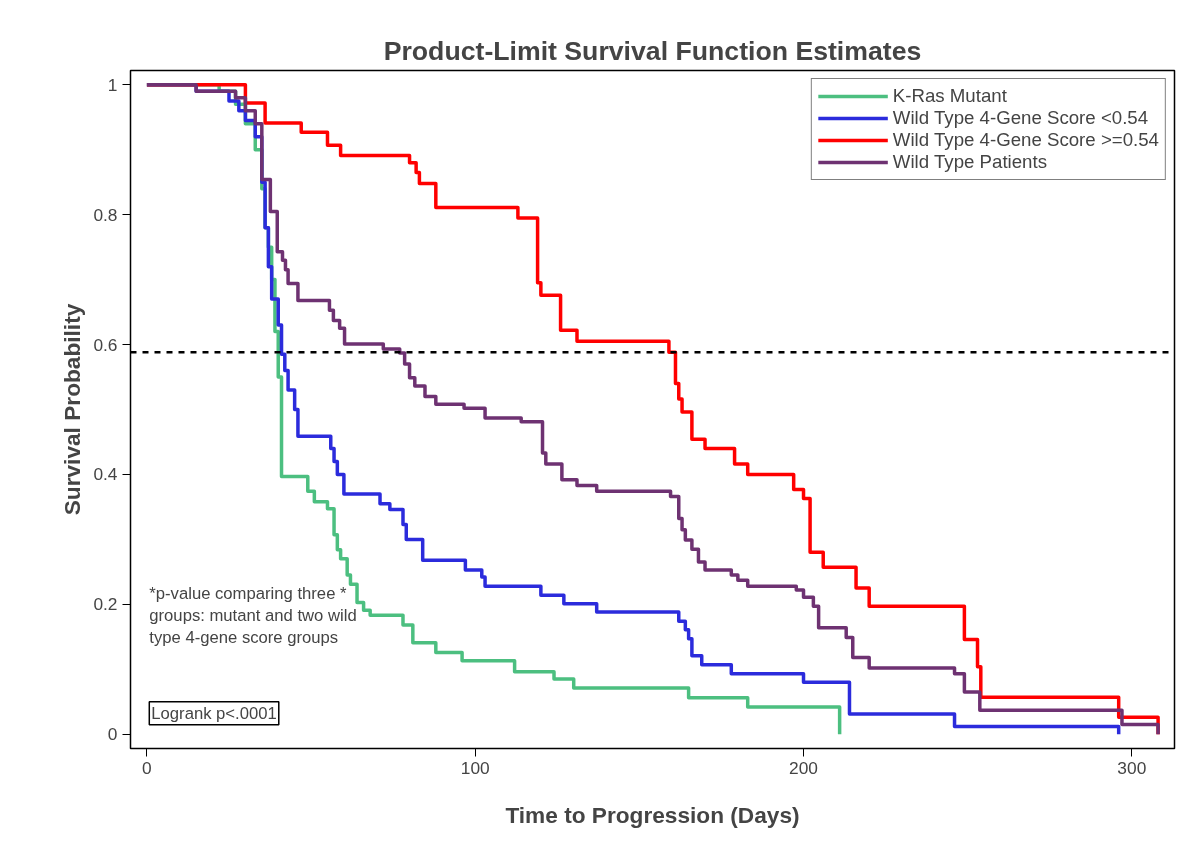 The image size is (1189, 858). What do you see at coordinates (105, 344) in the screenshot?
I see `y-tick-label: 0.6` at bounding box center [105, 344].